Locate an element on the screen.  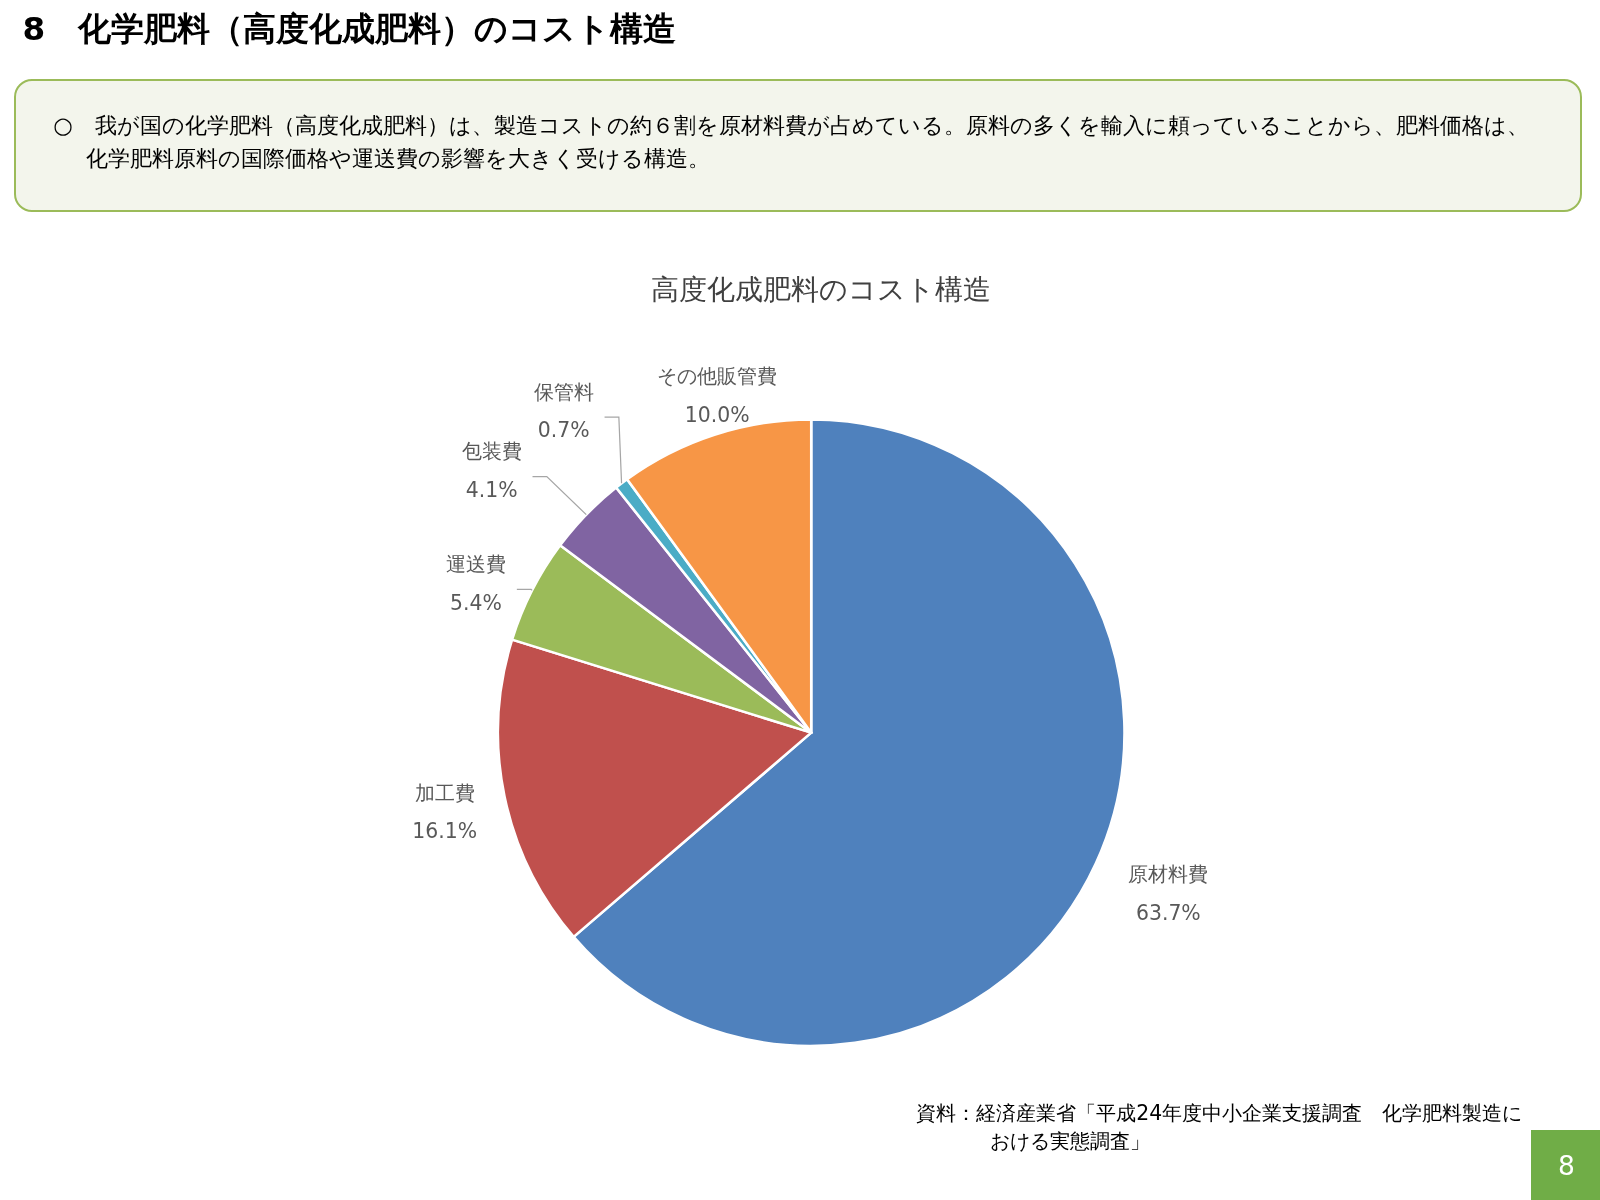
data-label: 5.4% is located at coordinates (476, 602).